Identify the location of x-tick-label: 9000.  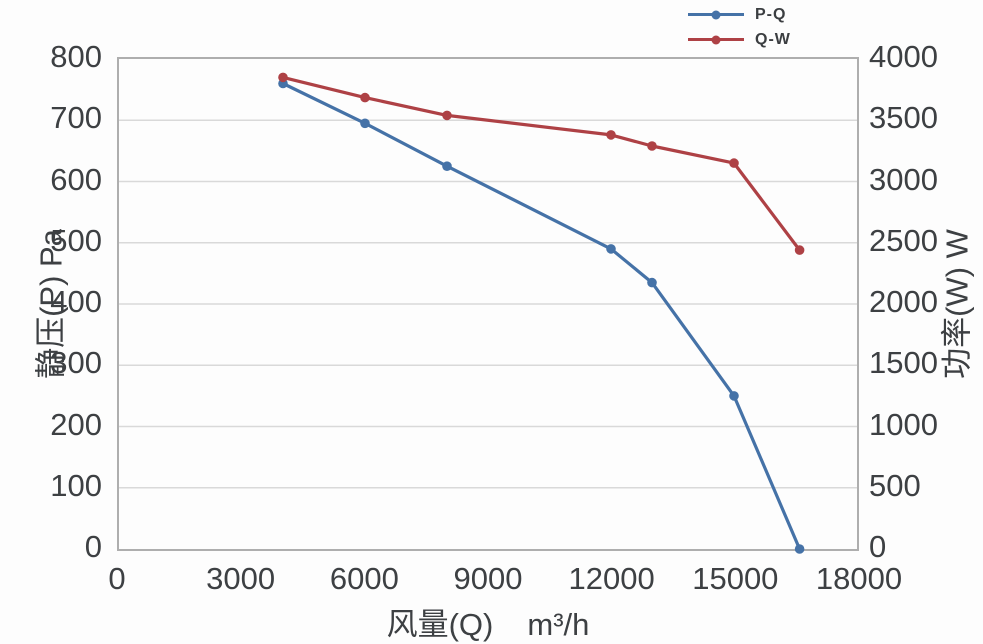
(488, 578).